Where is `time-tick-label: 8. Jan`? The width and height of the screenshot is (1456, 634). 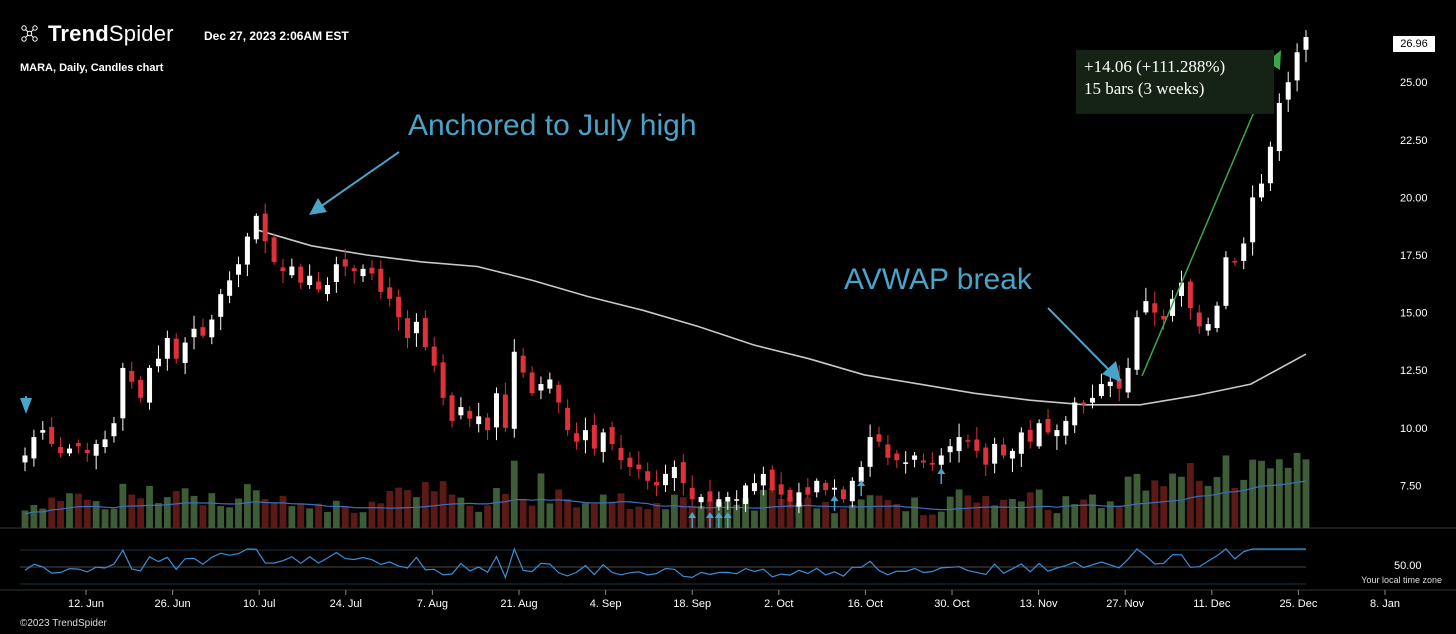
time-tick-label: 8. Jan is located at coordinates (1385, 604).